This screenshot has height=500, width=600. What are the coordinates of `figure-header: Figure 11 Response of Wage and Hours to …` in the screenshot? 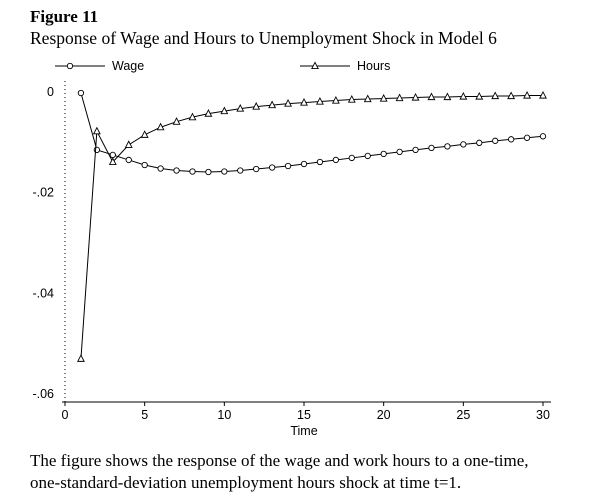 It's located at (300, 25).